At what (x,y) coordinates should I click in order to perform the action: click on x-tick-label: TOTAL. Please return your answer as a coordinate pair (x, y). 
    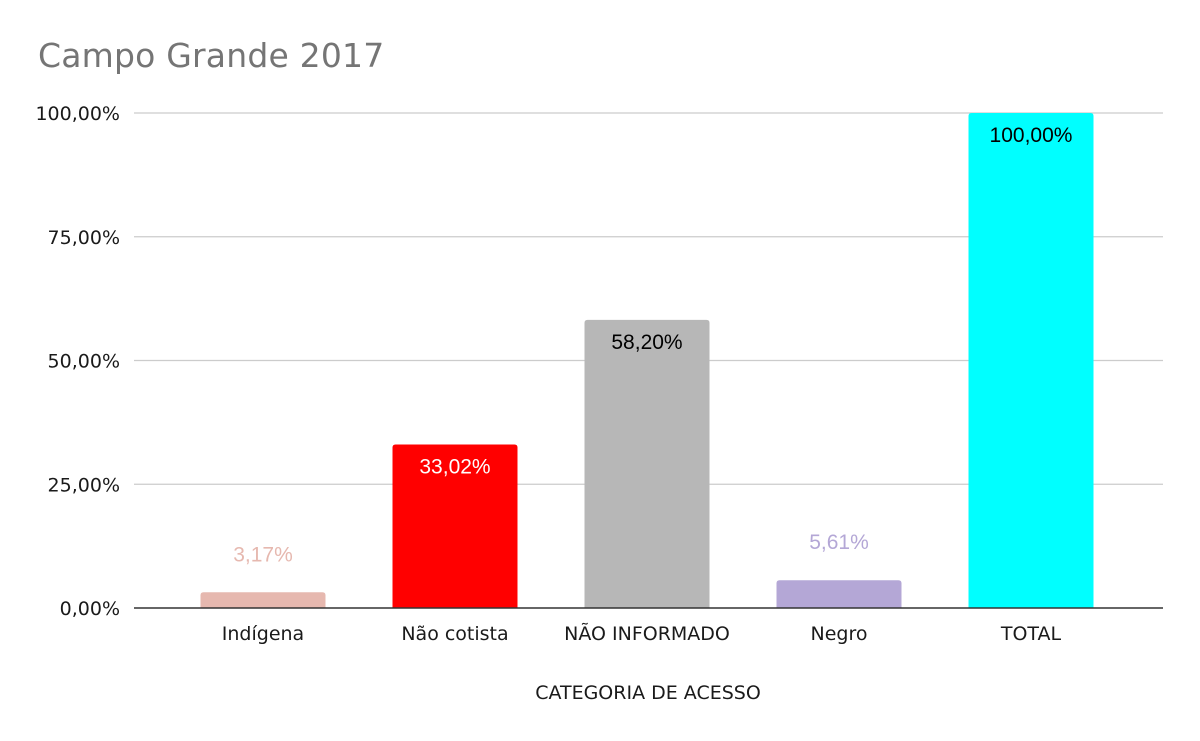
    Looking at the image, I should click on (1031, 634).